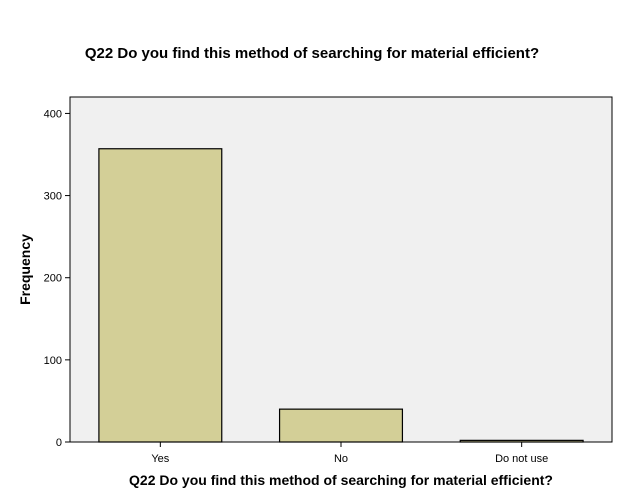 Image resolution: width=624 pixels, height=500 pixels. I want to click on y-axis-title: Frequency, so click(25, 269).